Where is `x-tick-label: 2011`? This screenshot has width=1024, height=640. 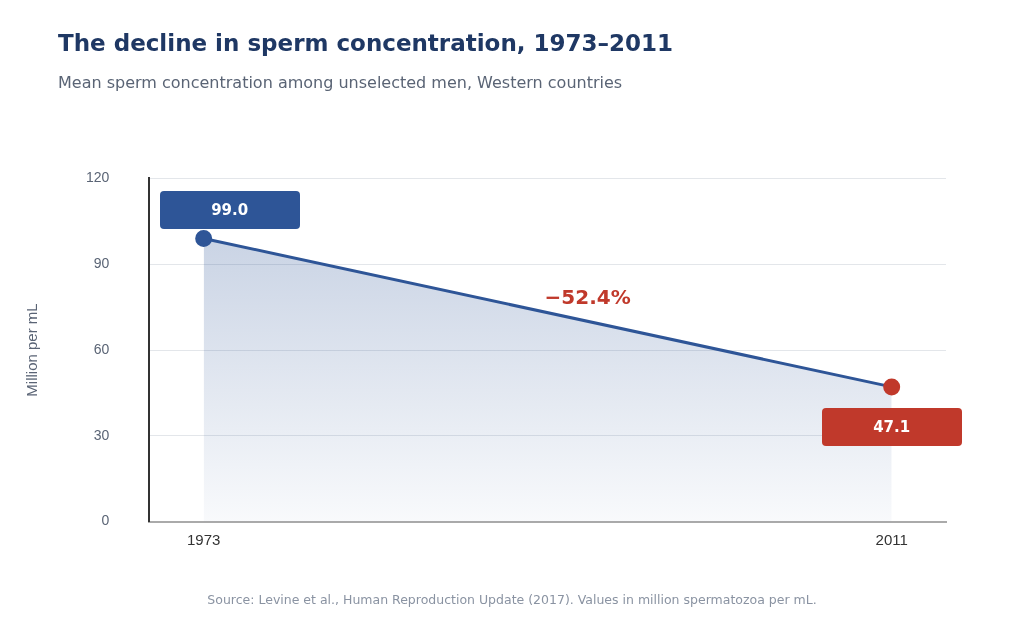
x-tick-label: 2011 is located at coordinates (891, 539).